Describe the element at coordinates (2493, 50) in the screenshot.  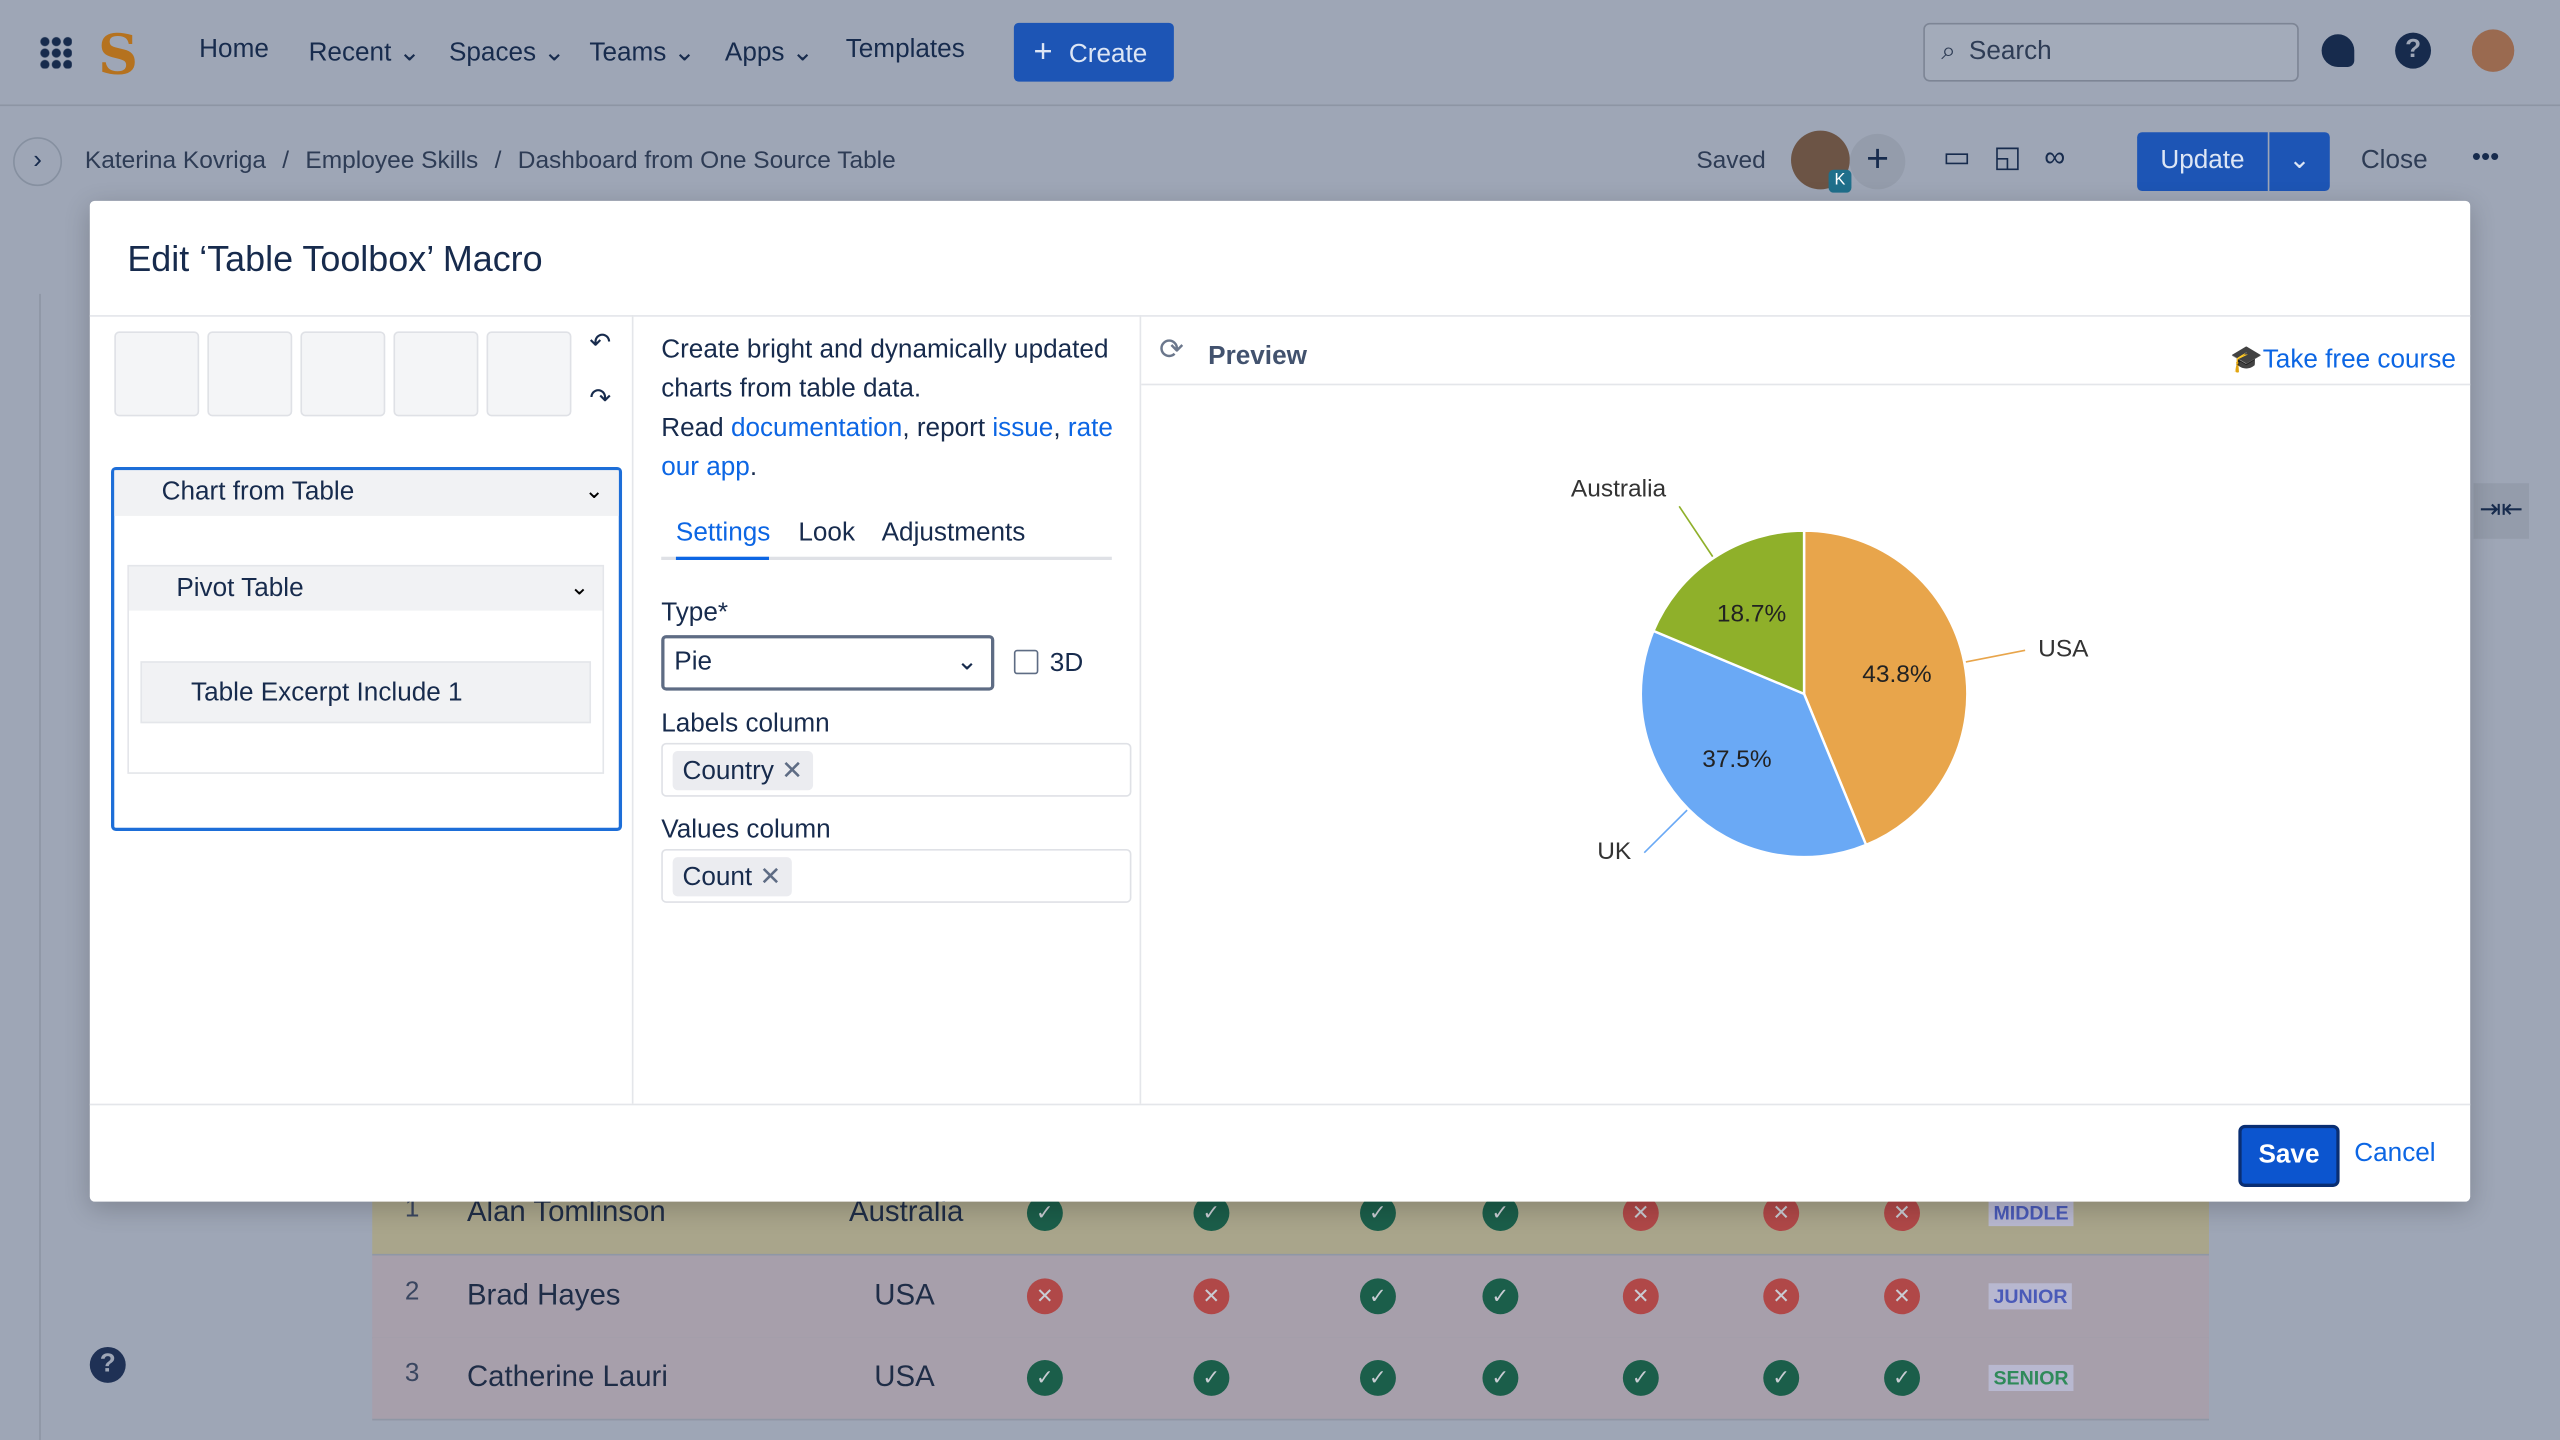
I see `profile-avatar` at that location.